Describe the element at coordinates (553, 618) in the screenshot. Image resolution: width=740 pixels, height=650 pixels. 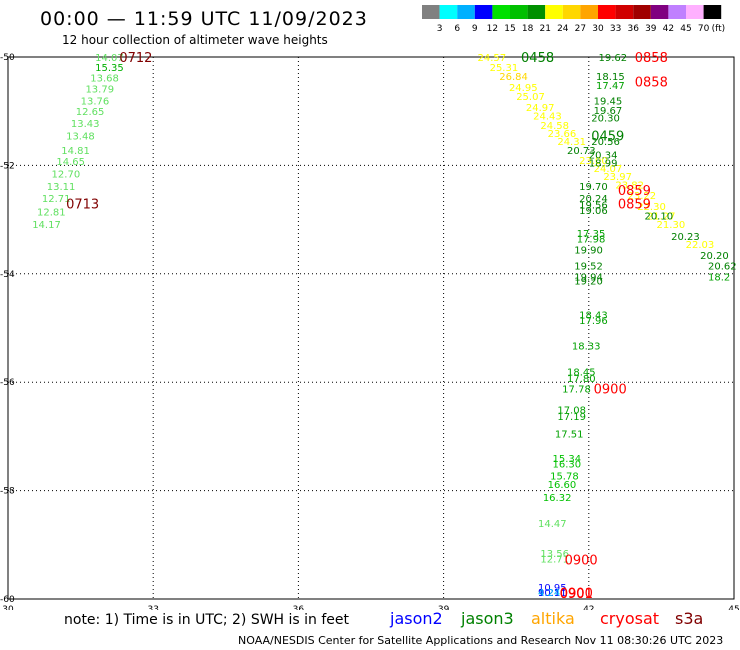
I see `legend-altika: altika` at that location.